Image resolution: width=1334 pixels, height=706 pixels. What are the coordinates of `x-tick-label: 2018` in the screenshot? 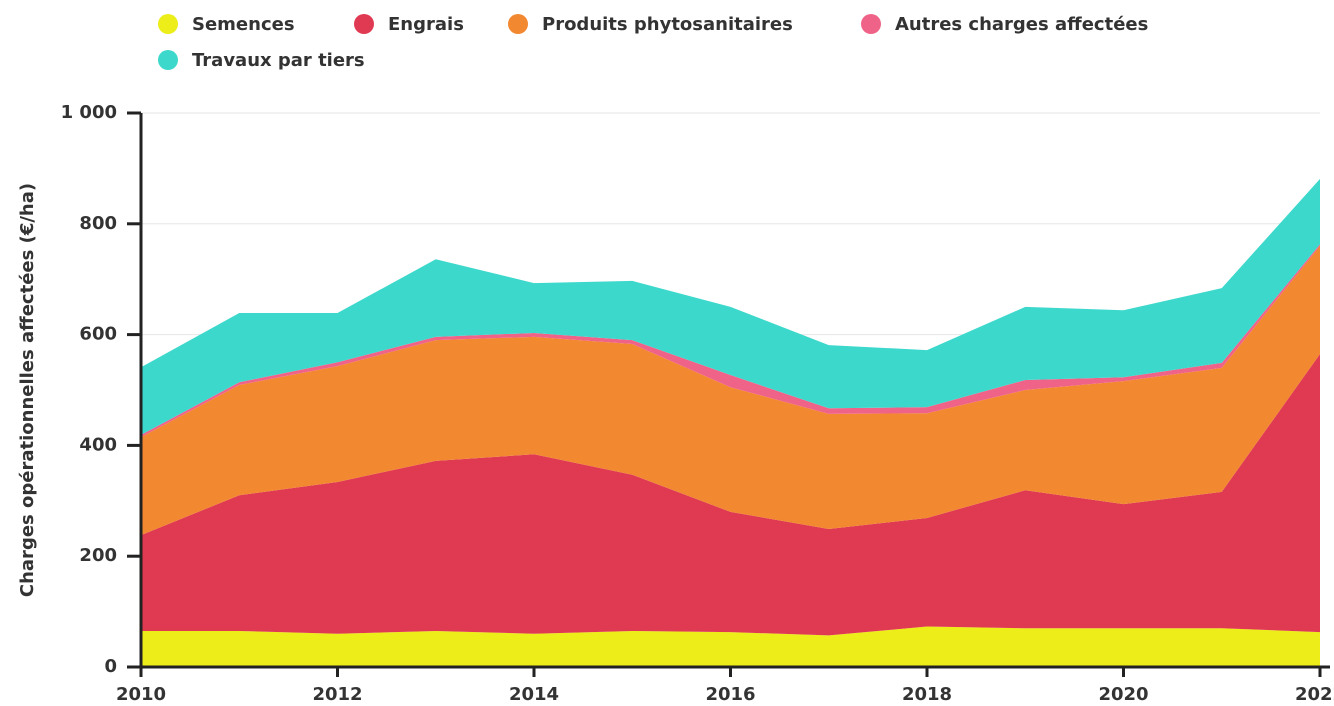 It's located at (927, 694).